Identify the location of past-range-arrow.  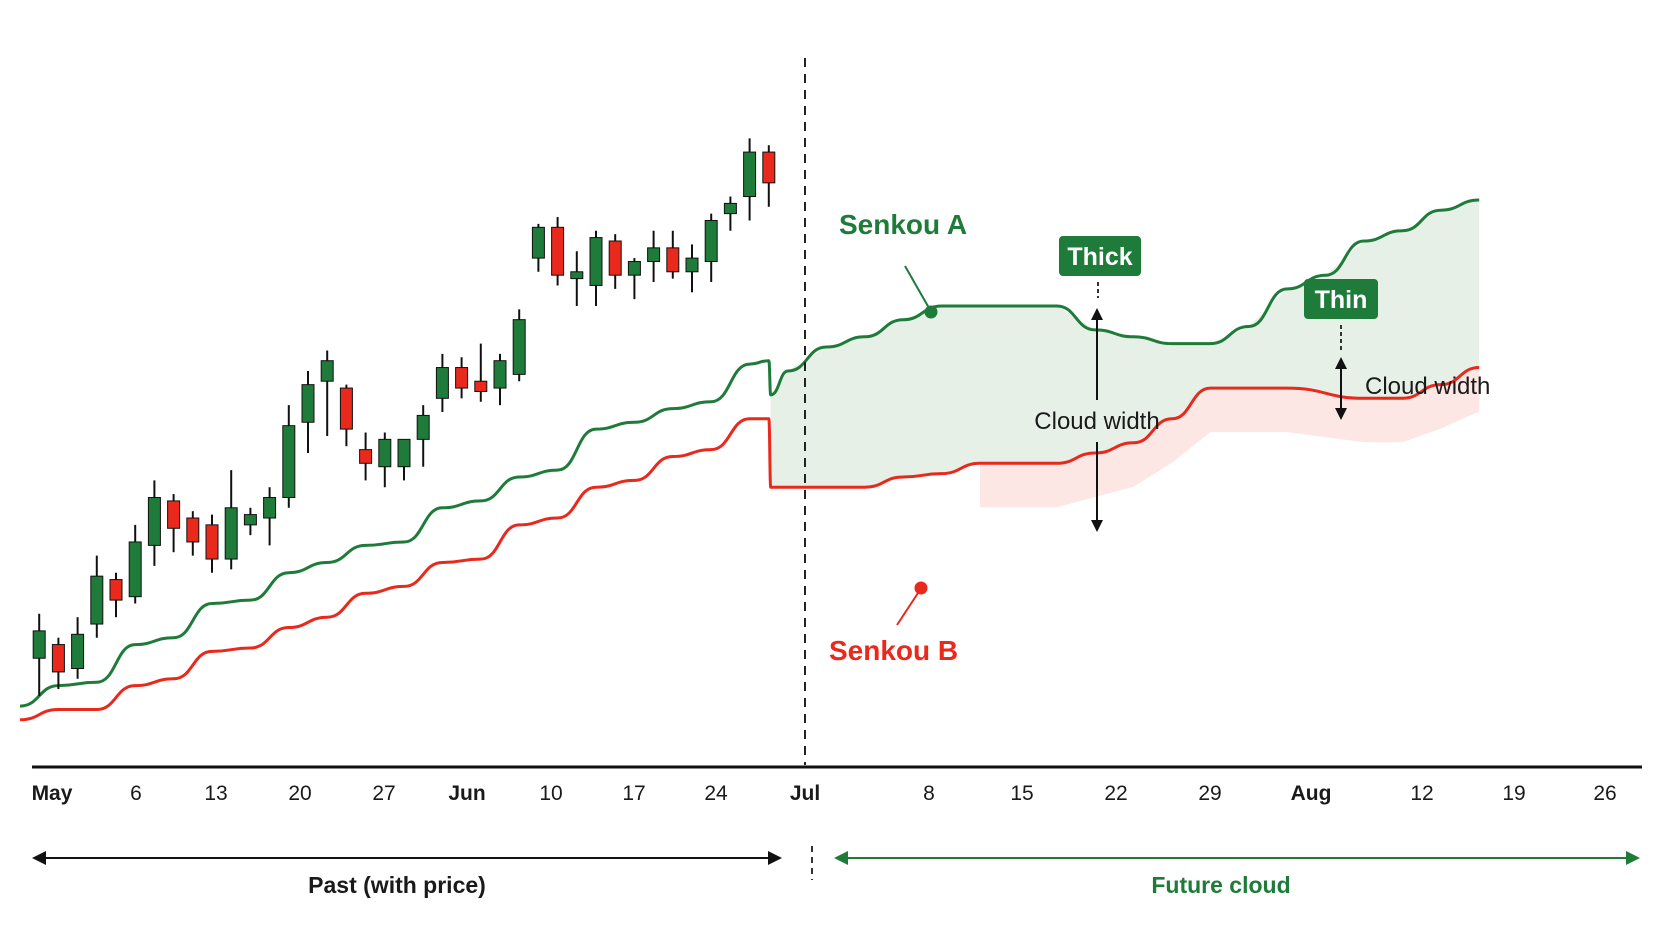
(407, 858).